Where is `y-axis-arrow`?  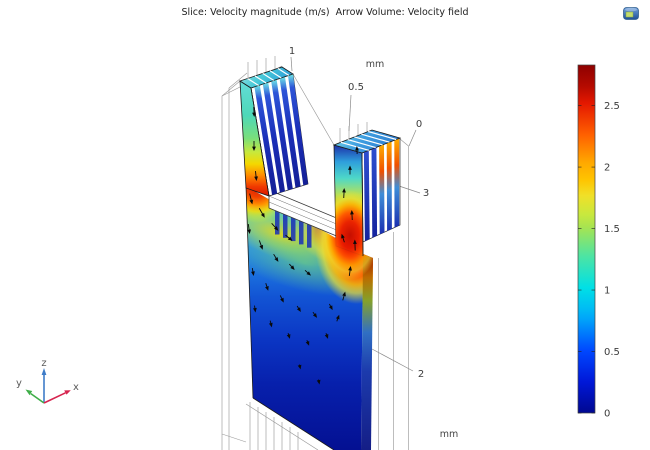
y-axis-arrow is located at coordinates (37, 398).